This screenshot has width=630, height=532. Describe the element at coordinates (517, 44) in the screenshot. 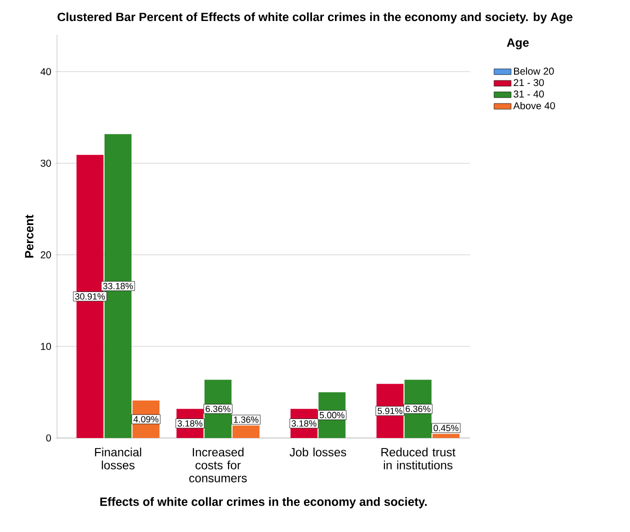

I see `legend-title: Age` at that location.